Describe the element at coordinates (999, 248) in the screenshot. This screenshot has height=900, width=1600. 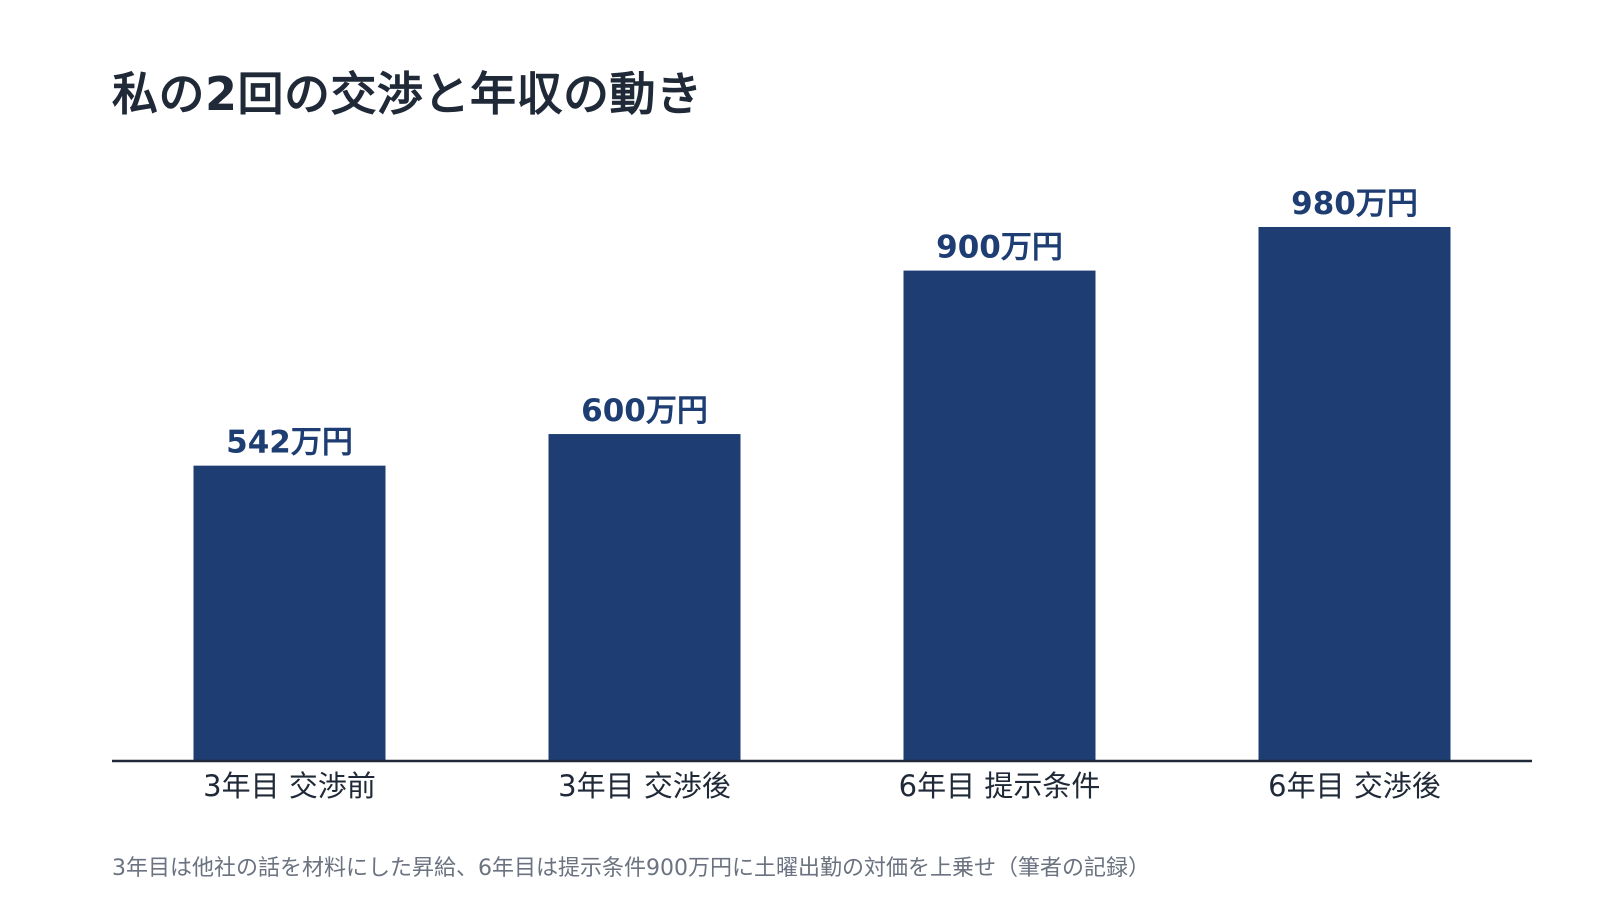
I see `data-label-3: 900万円` at that location.